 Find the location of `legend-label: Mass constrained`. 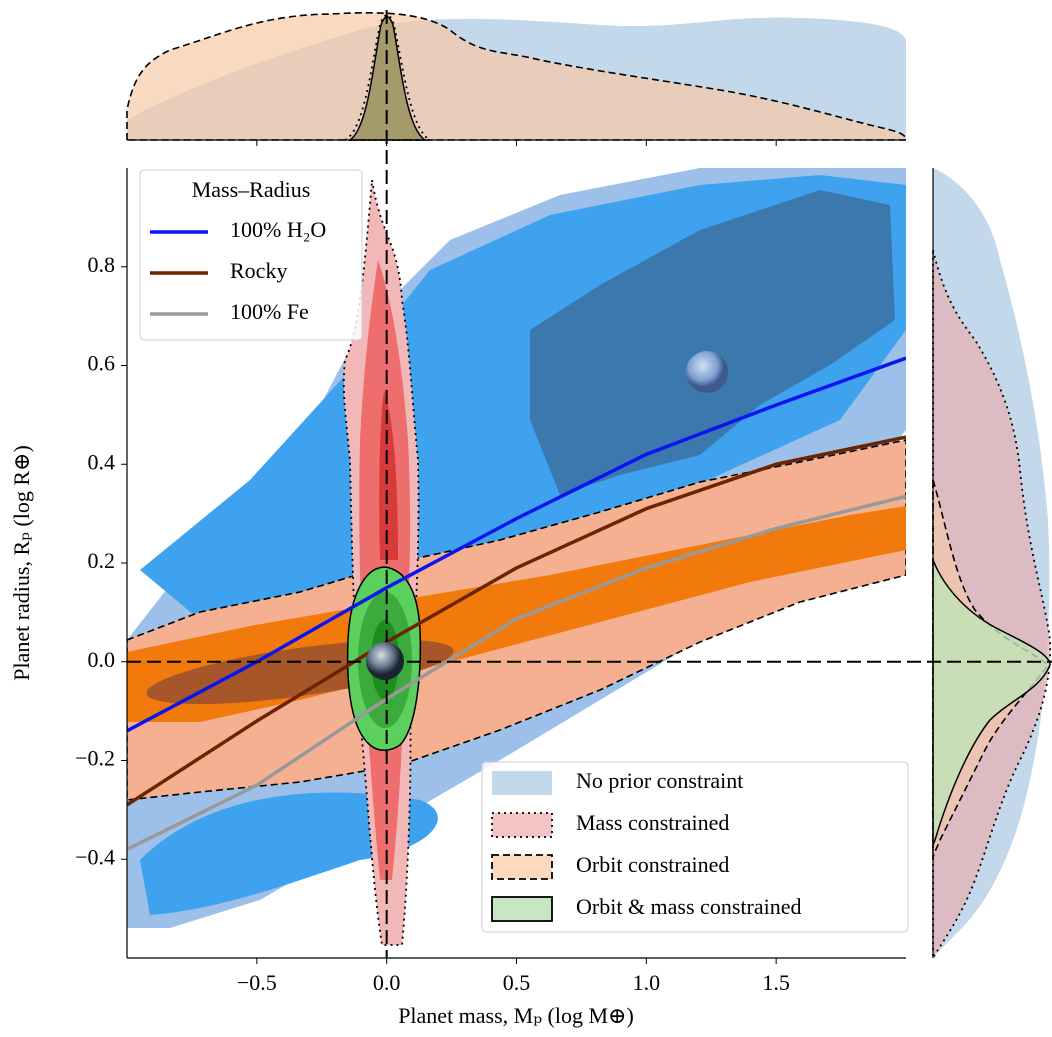

legend-label: Mass constrained is located at coordinates (652, 822).